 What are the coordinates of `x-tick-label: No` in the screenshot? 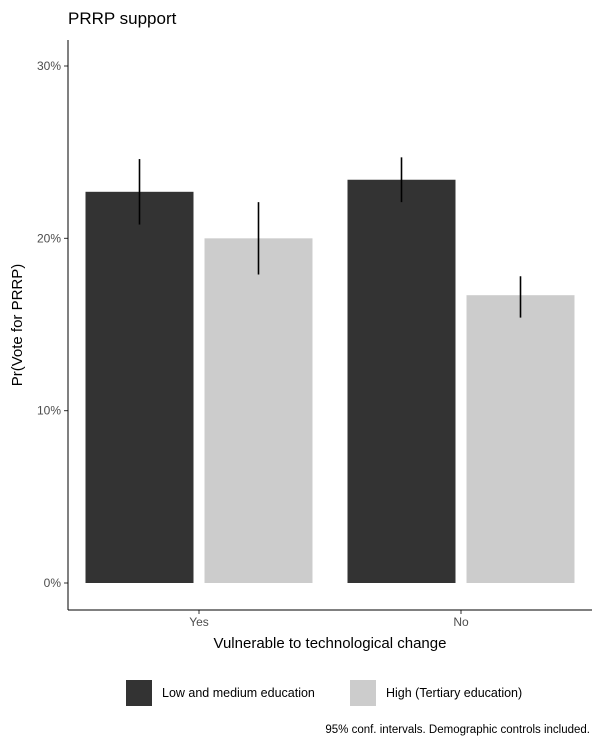 It's located at (461, 622).